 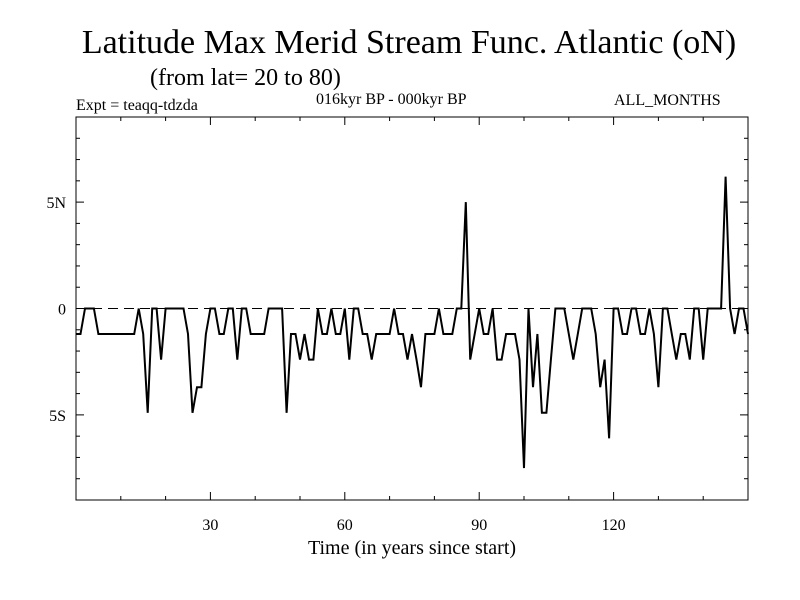 What do you see at coordinates (412, 548) in the screenshot?
I see `x-axis-label: Time (in years since start)` at bounding box center [412, 548].